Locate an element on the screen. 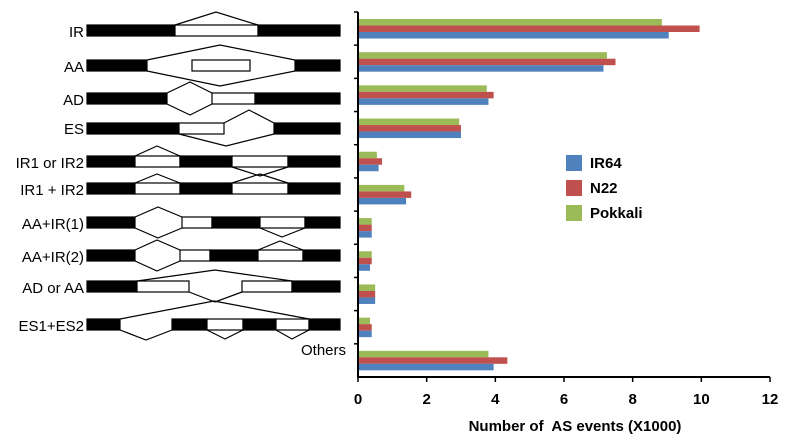 This screenshot has width=800, height=444. legend-swatch-ir64 is located at coordinates (574, 163).